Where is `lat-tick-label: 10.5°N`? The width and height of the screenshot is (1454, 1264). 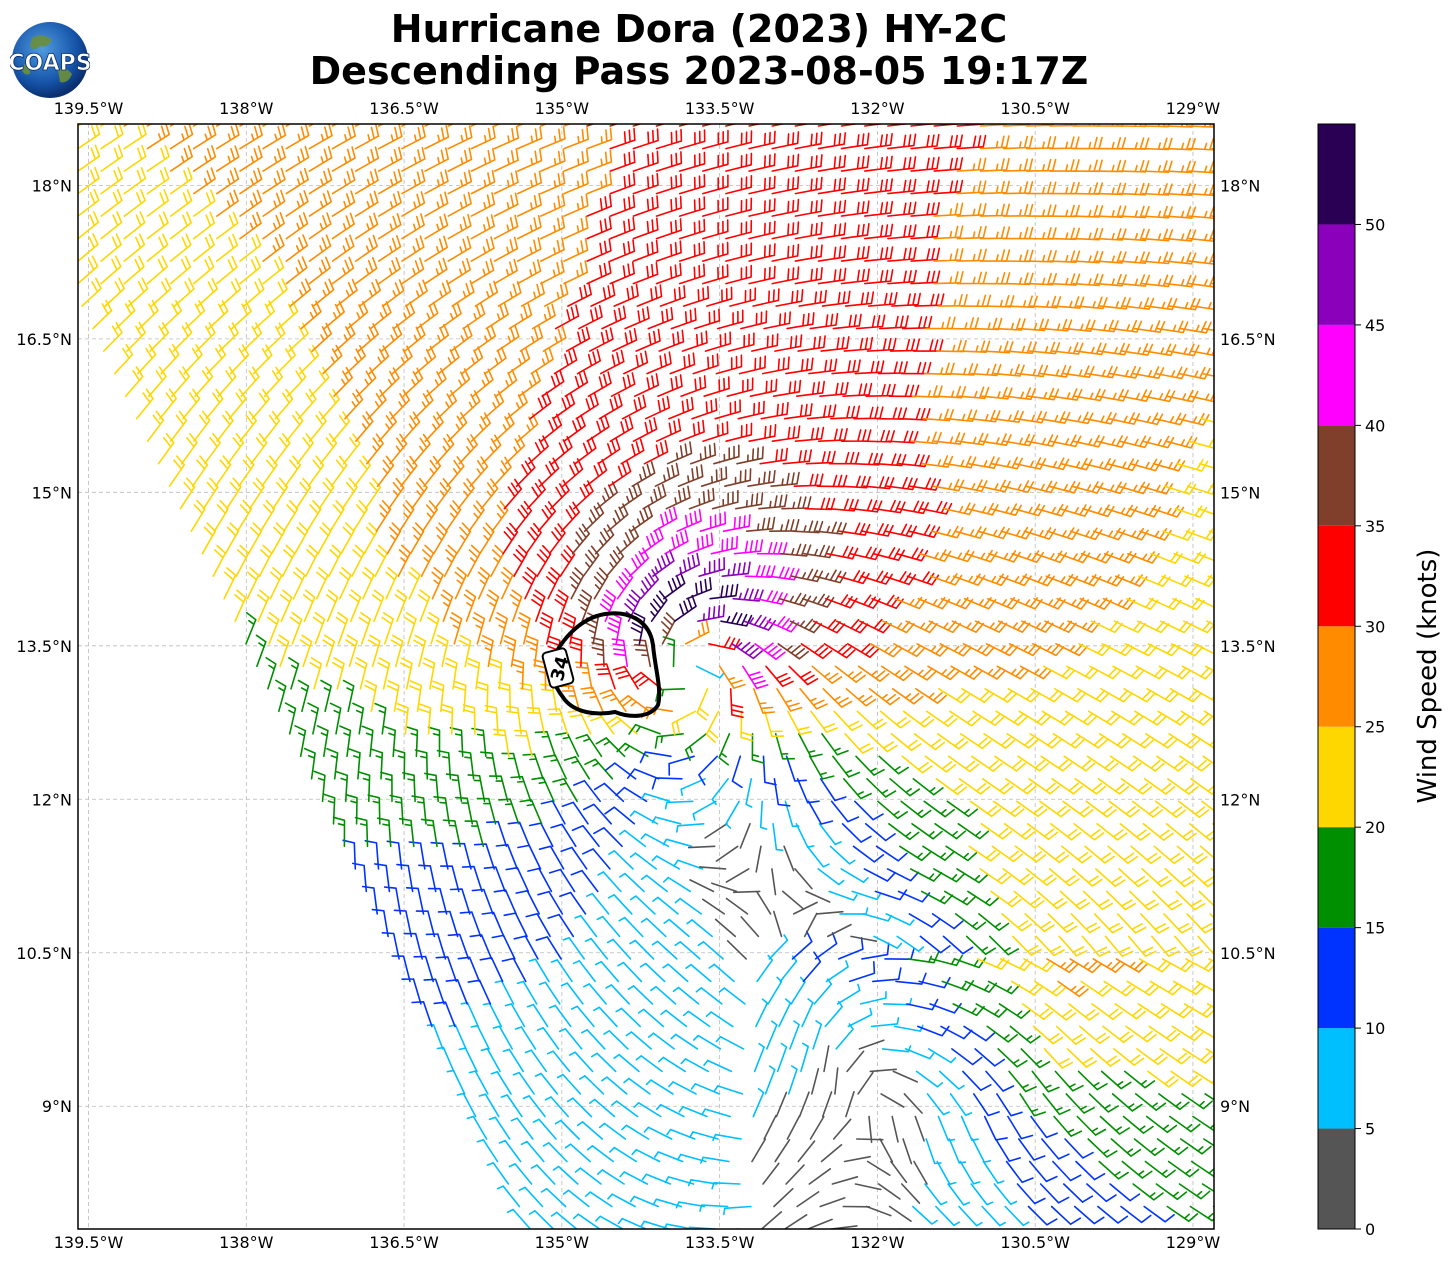
lat-tick-label: 10.5°N is located at coordinates (44, 953).